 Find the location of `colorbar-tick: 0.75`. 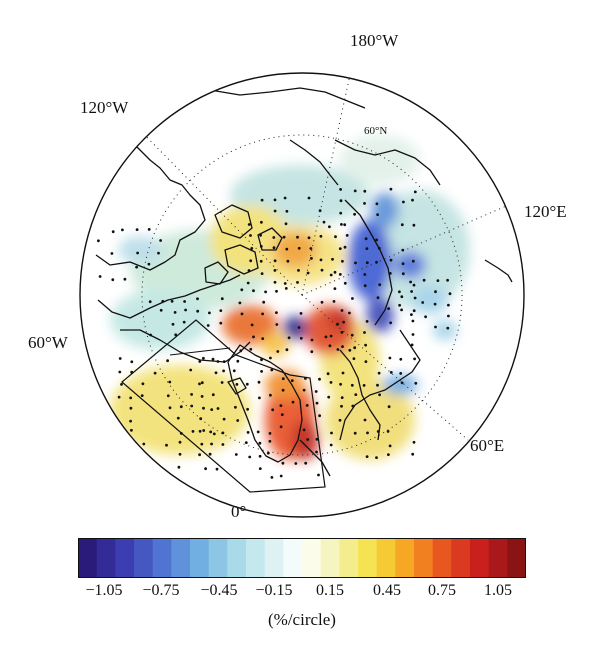

colorbar-tick: 0.75 is located at coordinates (442, 590).